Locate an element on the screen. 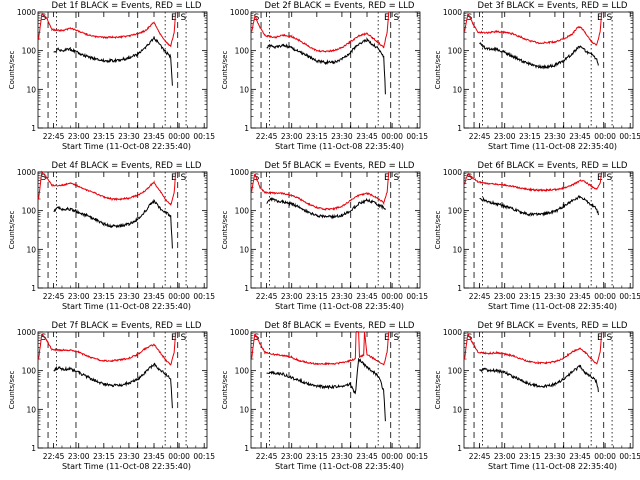  chart-title: Det 9f BLACK = Events, RED = LLD is located at coordinates (553, 326).